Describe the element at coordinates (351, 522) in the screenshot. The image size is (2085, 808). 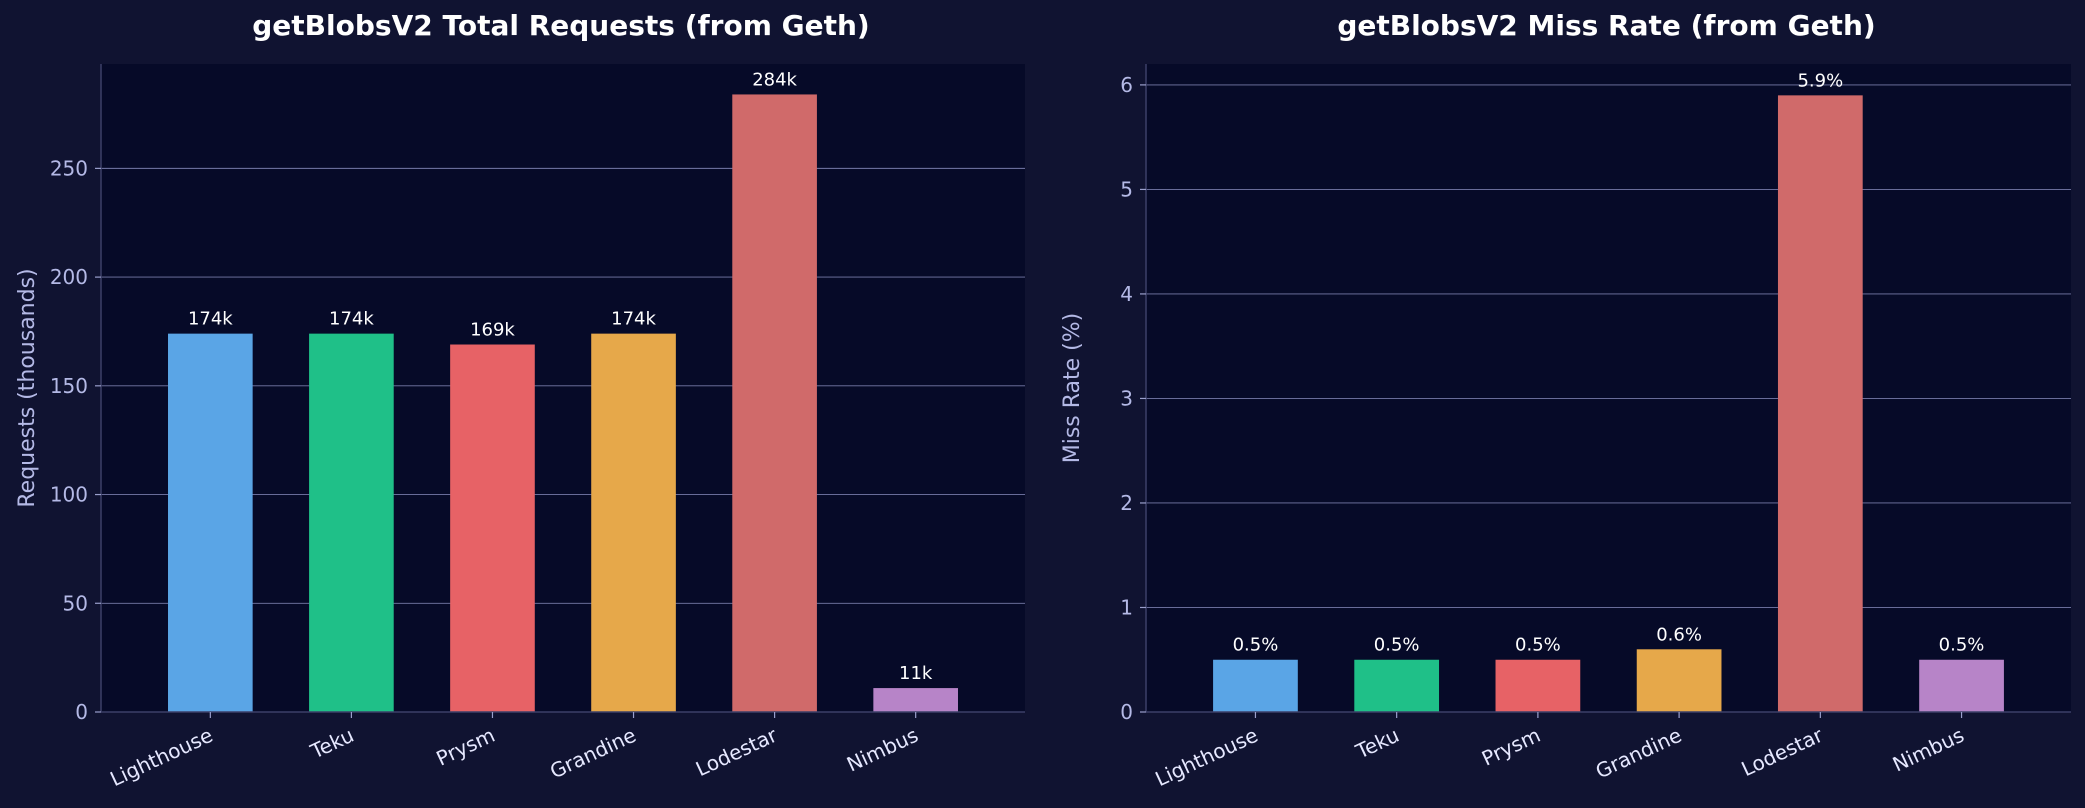
I see `requests-chart-bar-teku` at that location.